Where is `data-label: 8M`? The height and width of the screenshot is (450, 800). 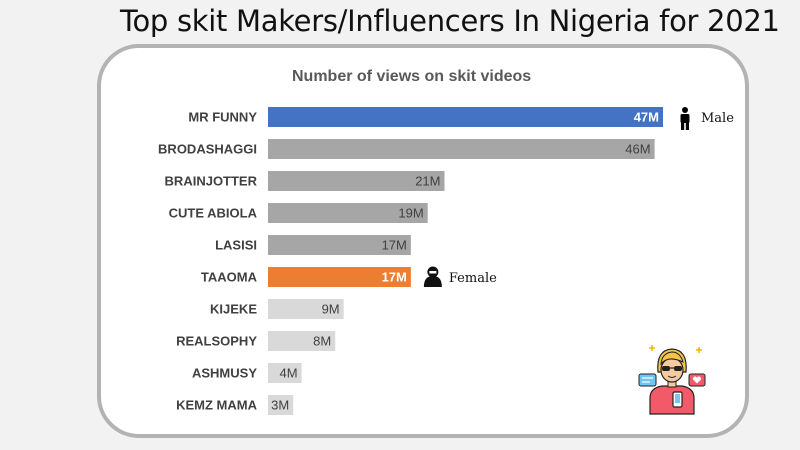 data-label: 8M is located at coordinates (322, 341).